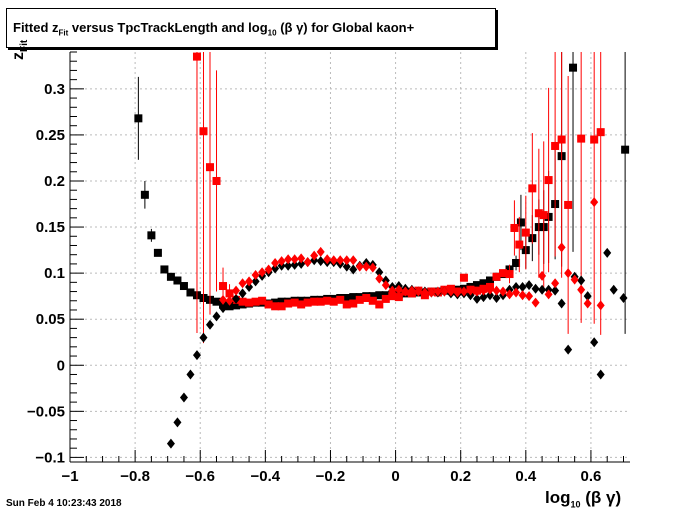 This screenshot has height=514, width=700. I want to click on datestamp: Sun Feb 4 10:23:43 2018, so click(64, 503).